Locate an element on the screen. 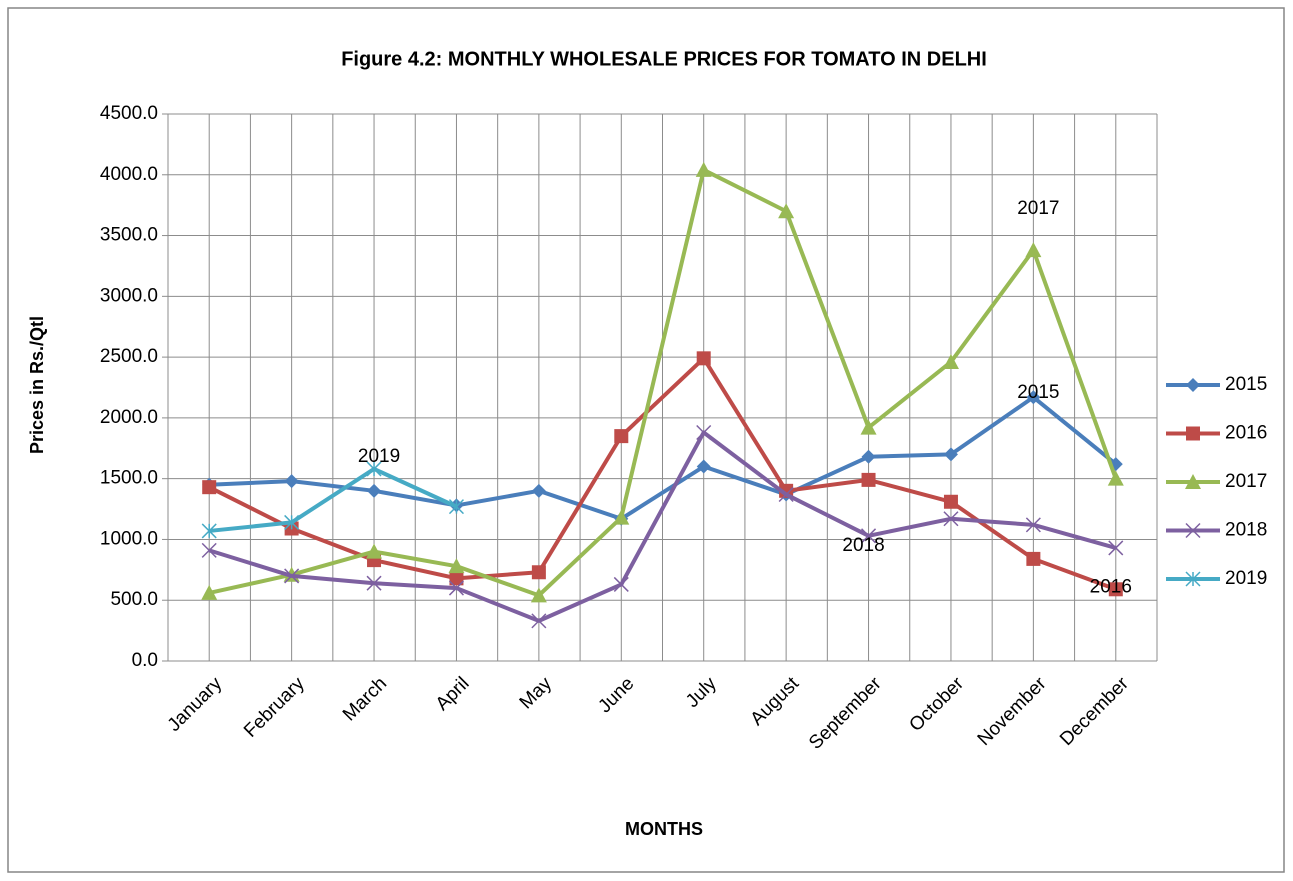  x-axis-label: MONTHS is located at coordinates (664, 829).